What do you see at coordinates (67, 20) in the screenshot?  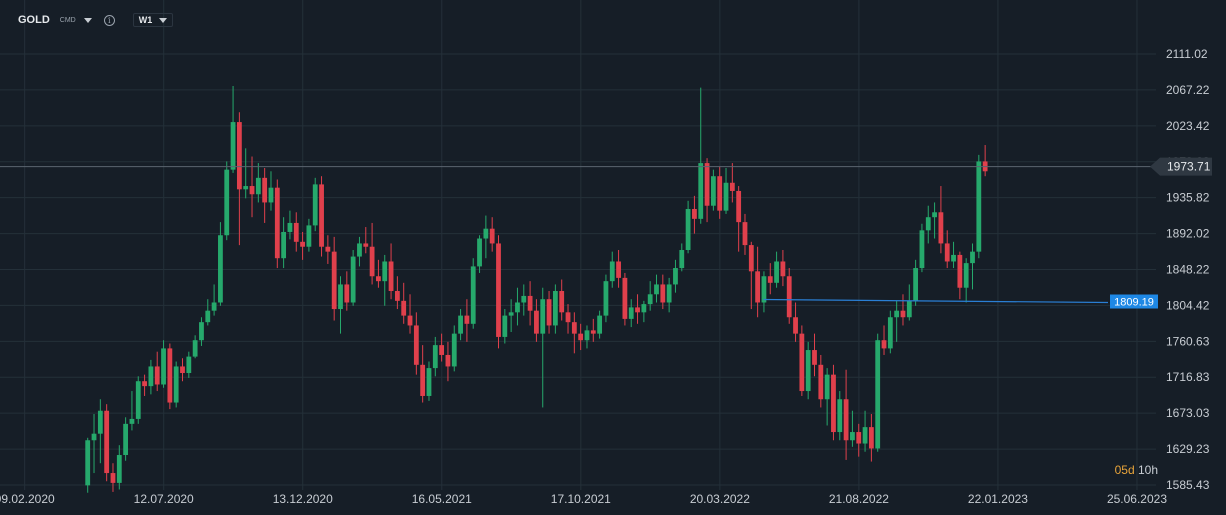 I see `market-label: CMD` at bounding box center [67, 20].